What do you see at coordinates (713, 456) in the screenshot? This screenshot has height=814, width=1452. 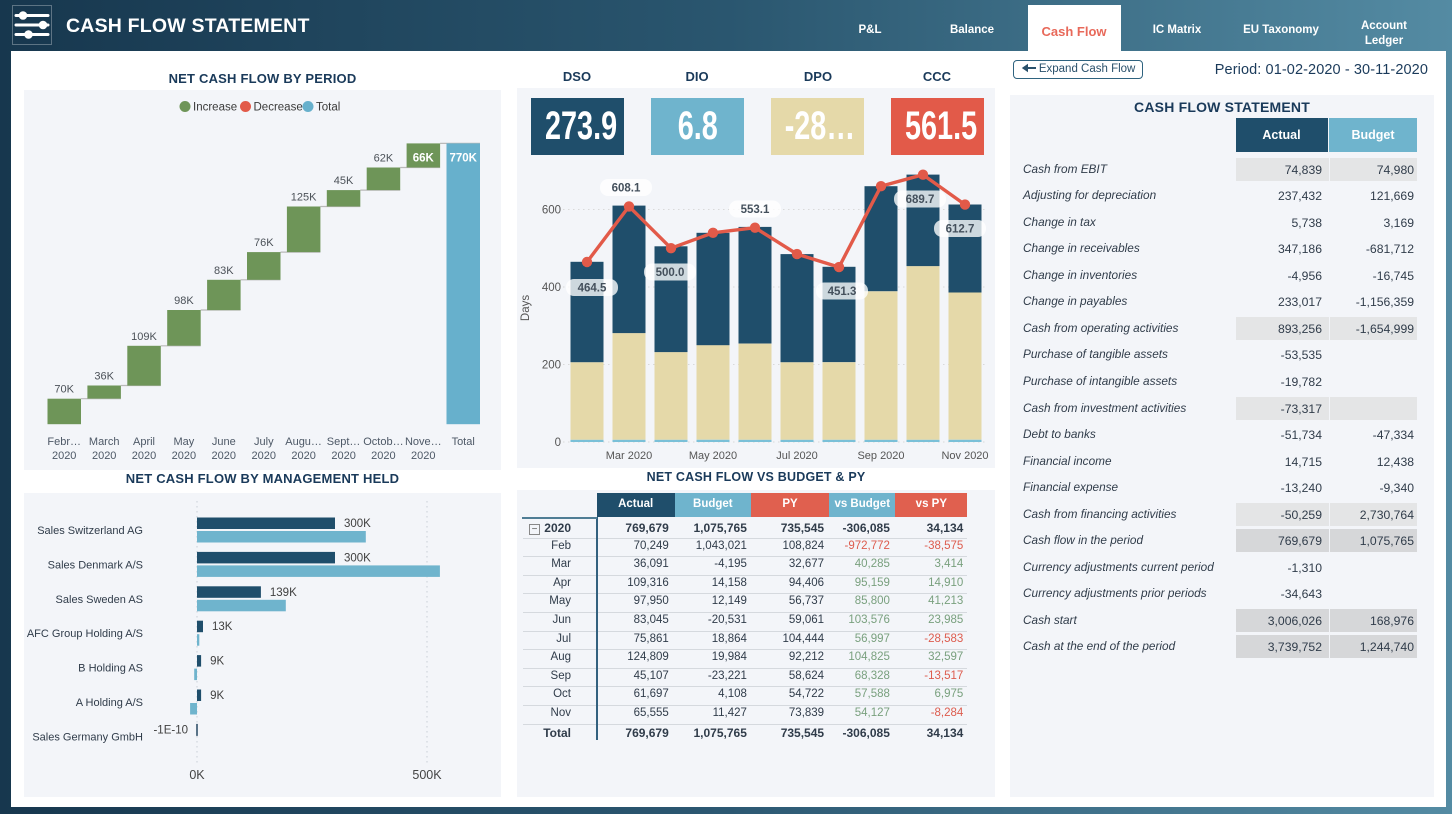 I see `svg-text: May 2020` at bounding box center [713, 456].